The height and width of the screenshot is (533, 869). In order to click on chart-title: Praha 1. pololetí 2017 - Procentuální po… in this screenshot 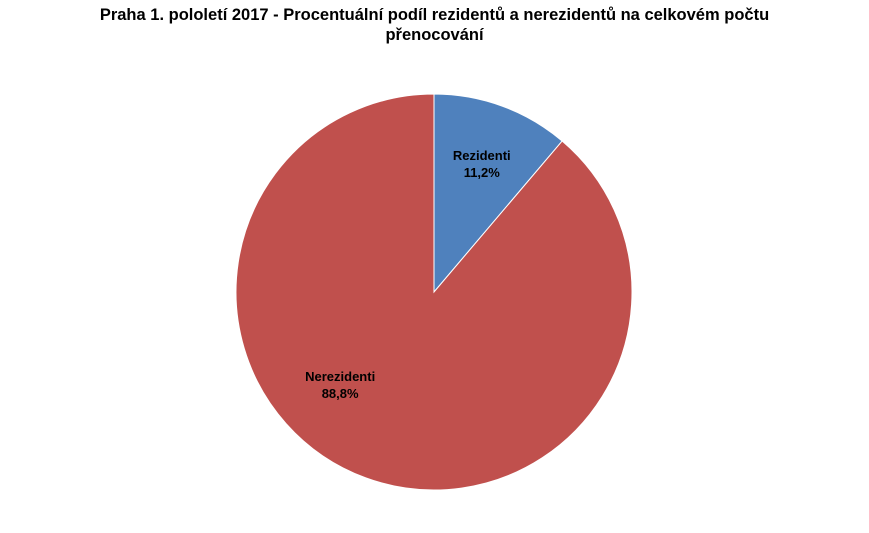, I will do `click(434, 25)`.